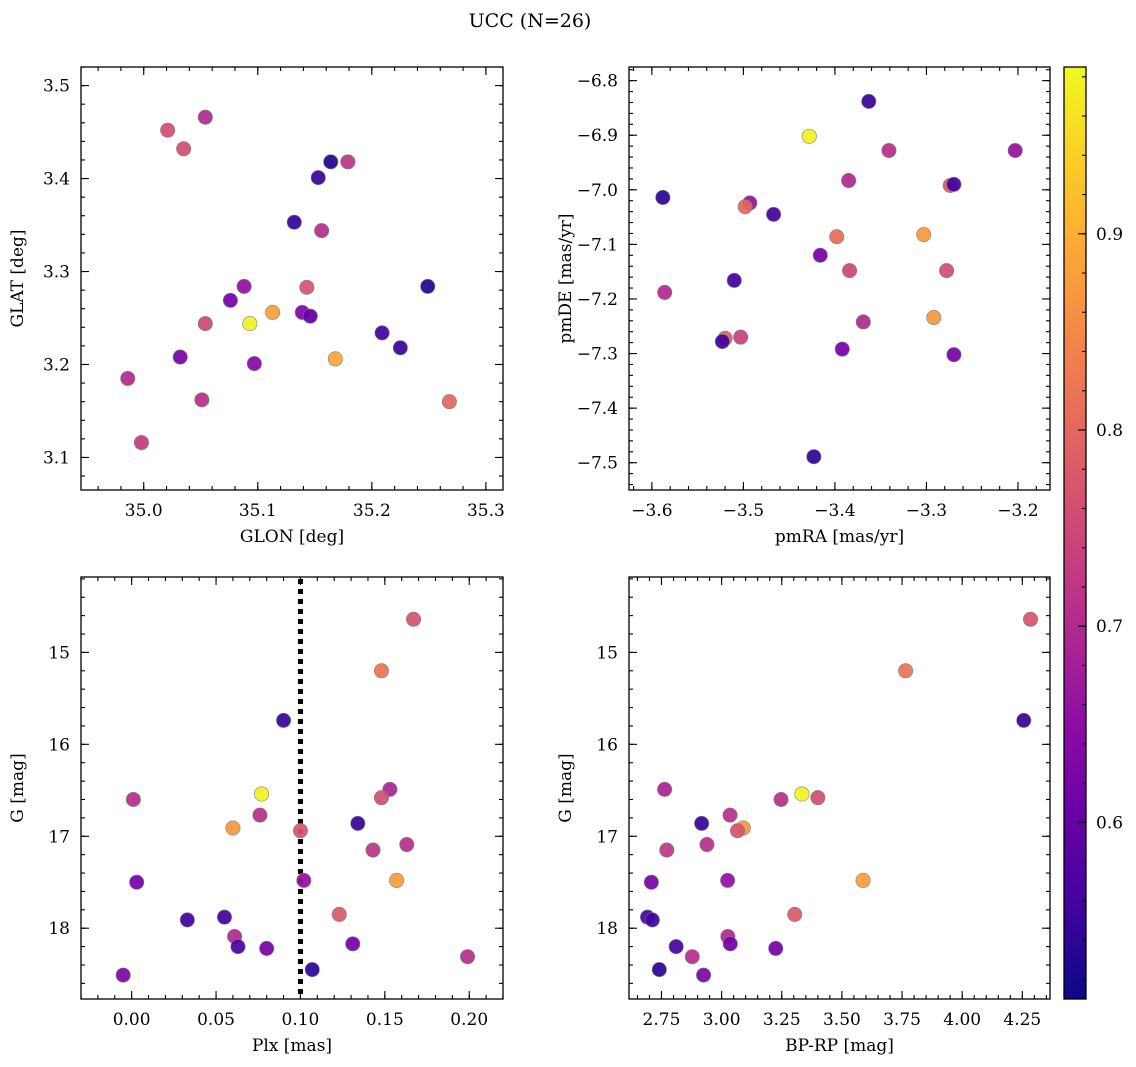 This screenshot has height=1067, width=1136. I want to click on axes-frame, so click(839, 278).